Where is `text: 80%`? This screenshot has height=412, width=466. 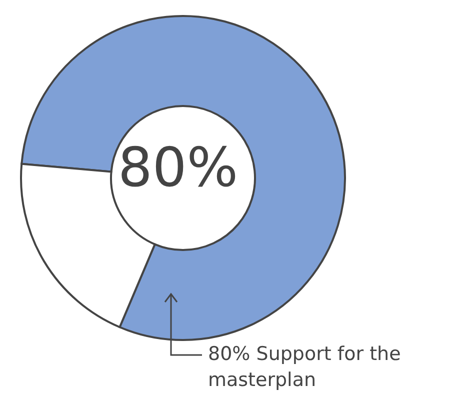 text: 80% is located at coordinates (178, 167).